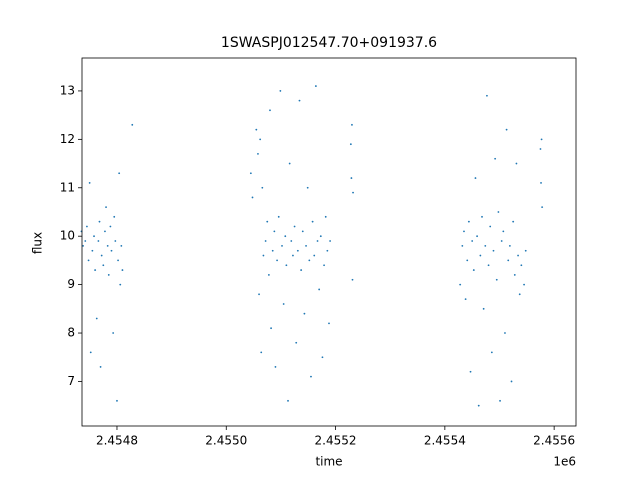 Image resolution: width=640 pixels, height=484 pixels. What do you see at coordinates (38, 243) in the screenshot?
I see `y-axis-label: flux` at bounding box center [38, 243].